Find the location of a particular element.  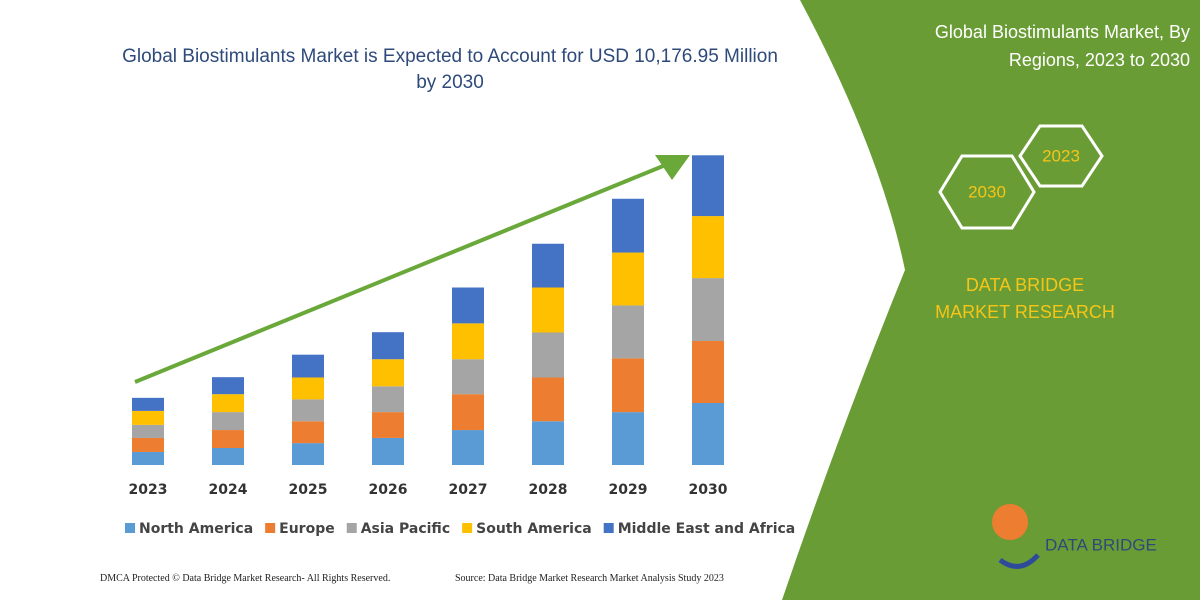

legend-label: Europe is located at coordinates (307, 529).